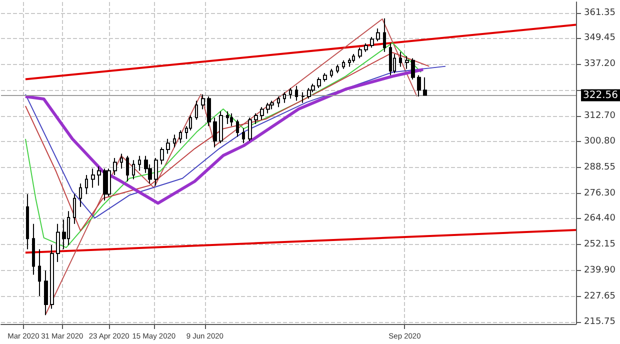 The image size is (620, 344). I want to click on y-tick-label: 312.70, so click(600, 116).